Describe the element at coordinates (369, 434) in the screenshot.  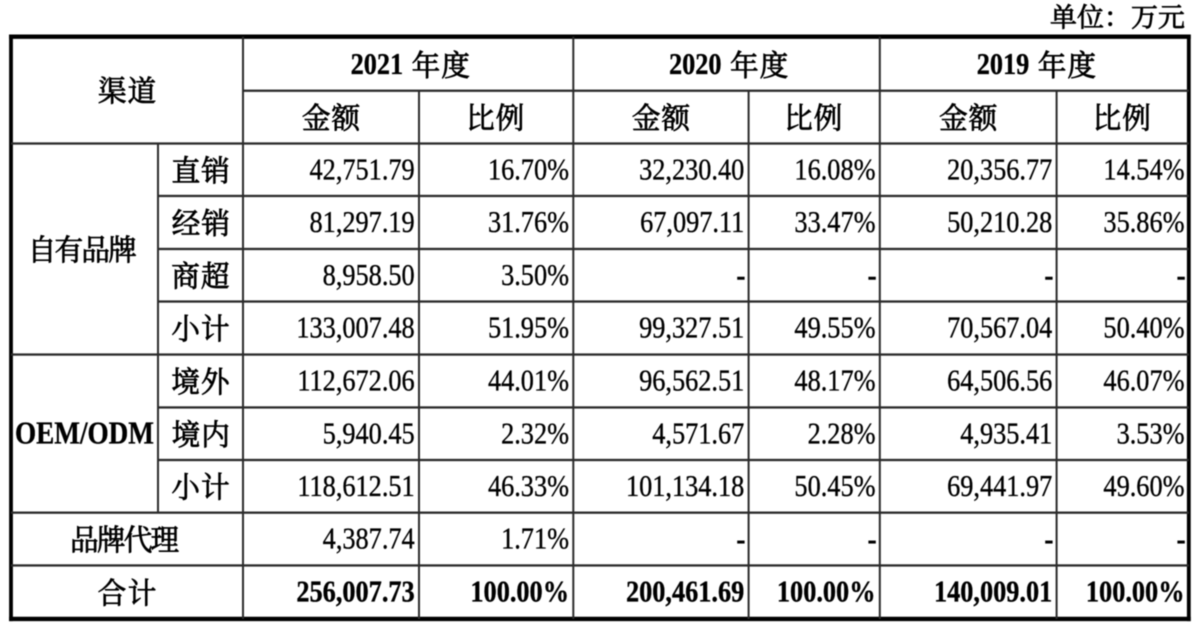
I see `svg-text: 5,940.45` at that location.